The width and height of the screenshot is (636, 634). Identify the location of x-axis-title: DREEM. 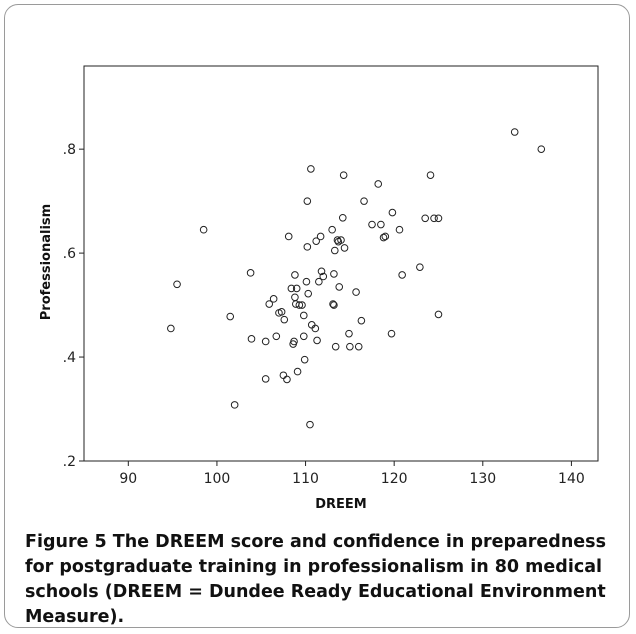
(341, 504).